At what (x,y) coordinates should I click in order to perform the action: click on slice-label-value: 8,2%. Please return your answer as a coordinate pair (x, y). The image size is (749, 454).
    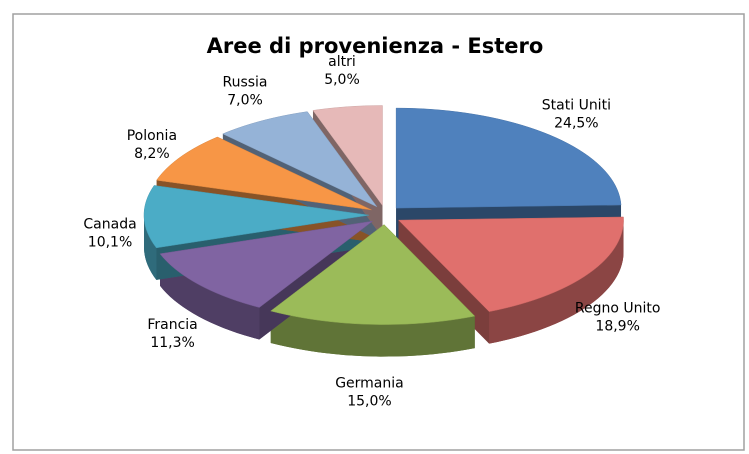
    Looking at the image, I should click on (152, 154).